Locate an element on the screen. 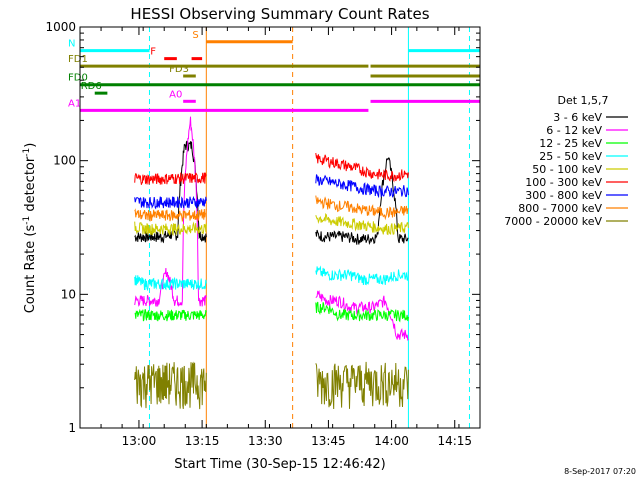 This screenshot has height=480, width=640. flag-label-f: F is located at coordinates (153, 52).